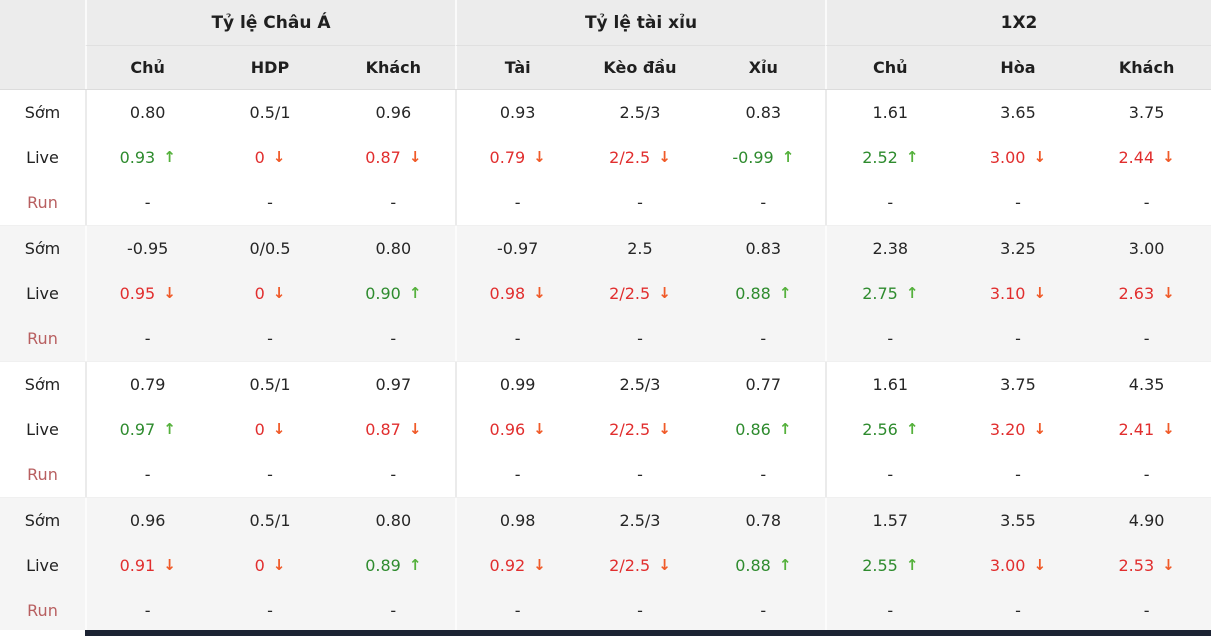 The width and height of the screenshot is (1211, 636). Describe the element at coordinates (383, 157) in the screenshot. I see `odds-value: 0.87` at that location.